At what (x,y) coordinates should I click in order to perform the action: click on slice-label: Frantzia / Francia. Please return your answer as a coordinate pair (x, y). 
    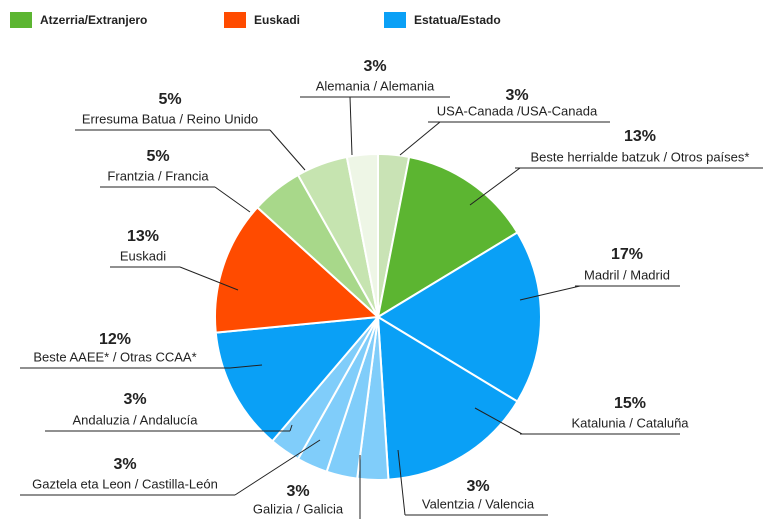
    Looking at the image, I should click on (158, 175).